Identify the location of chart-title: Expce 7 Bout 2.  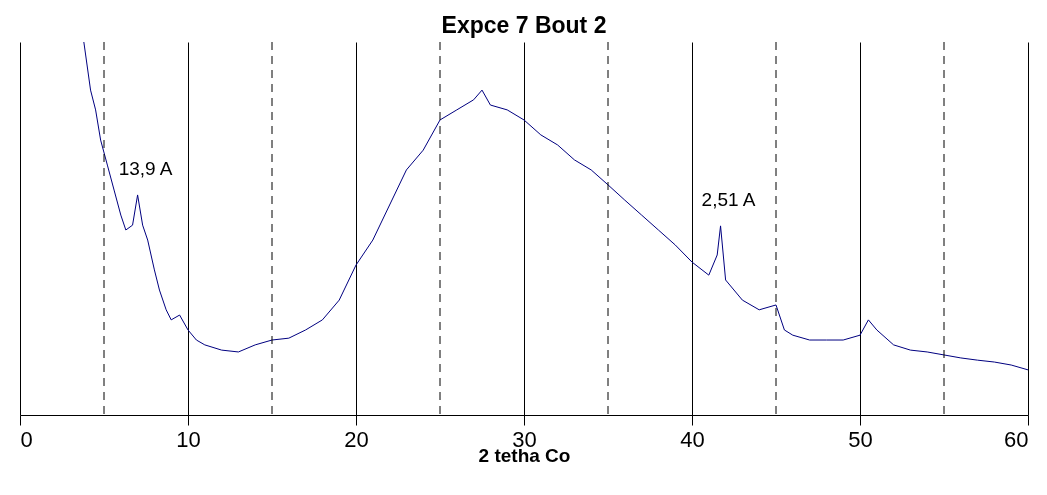
(524, 24).